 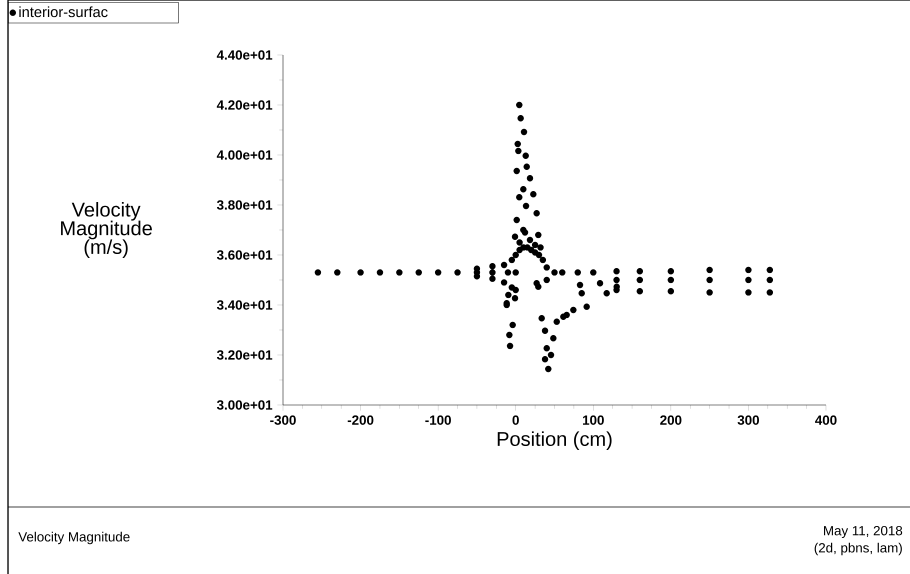 I want to click on y-tick-label: 3.80e+01, so click(x=244, y=205).